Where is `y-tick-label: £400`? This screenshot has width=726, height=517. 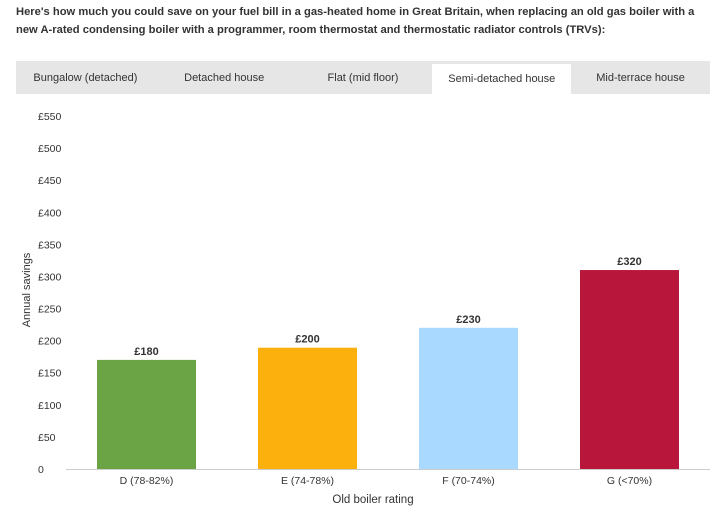 y-tick-label: £400 is located at coordinates (50, 213).